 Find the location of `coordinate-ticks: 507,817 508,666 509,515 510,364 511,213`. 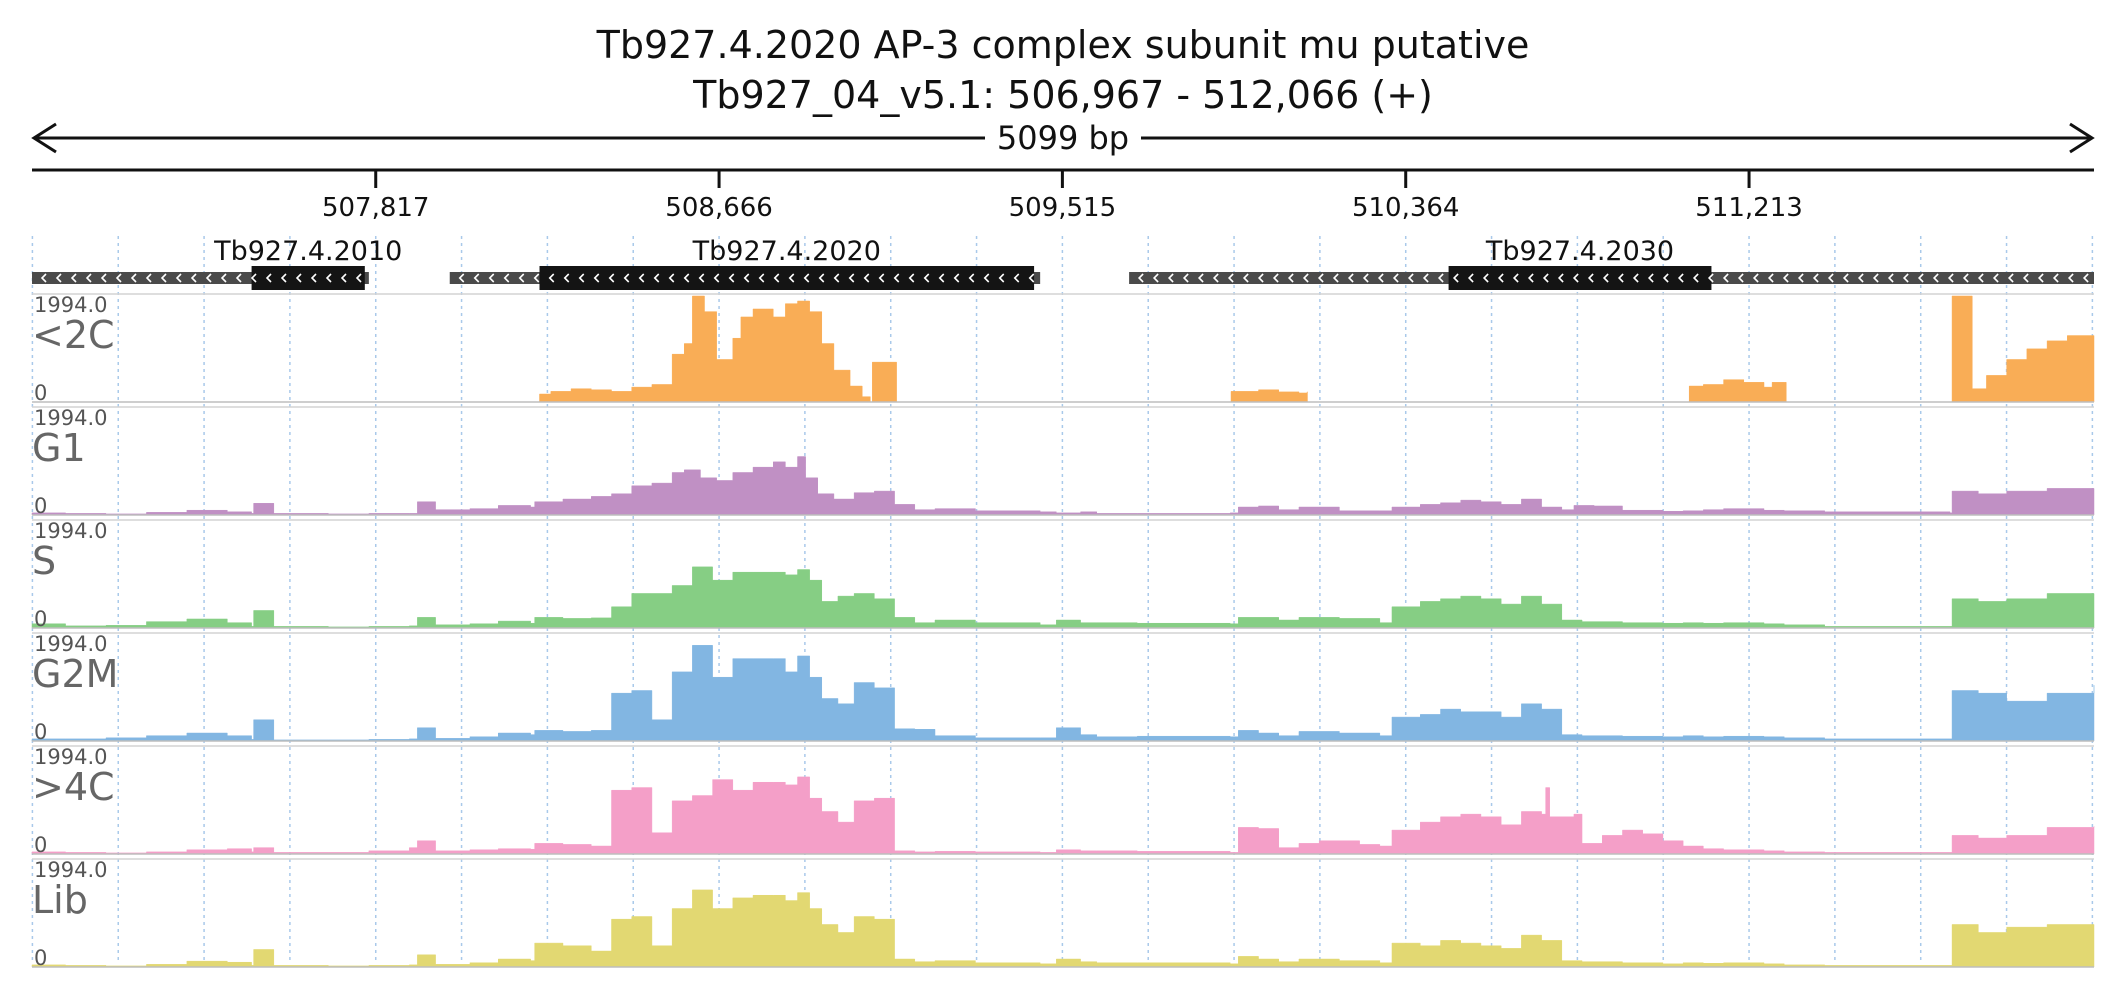

coordinate-ticks: 507,817 508,666 509,515 510,364 511,213 is located at coordinates (1062, 196).